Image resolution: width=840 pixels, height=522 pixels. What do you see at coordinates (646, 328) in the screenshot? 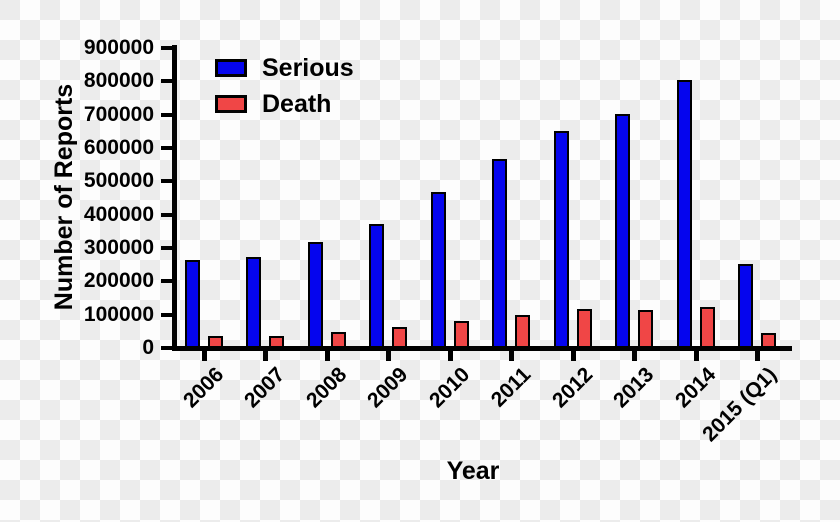
I see `bar-death-2013` at bounding box center [646, 328].